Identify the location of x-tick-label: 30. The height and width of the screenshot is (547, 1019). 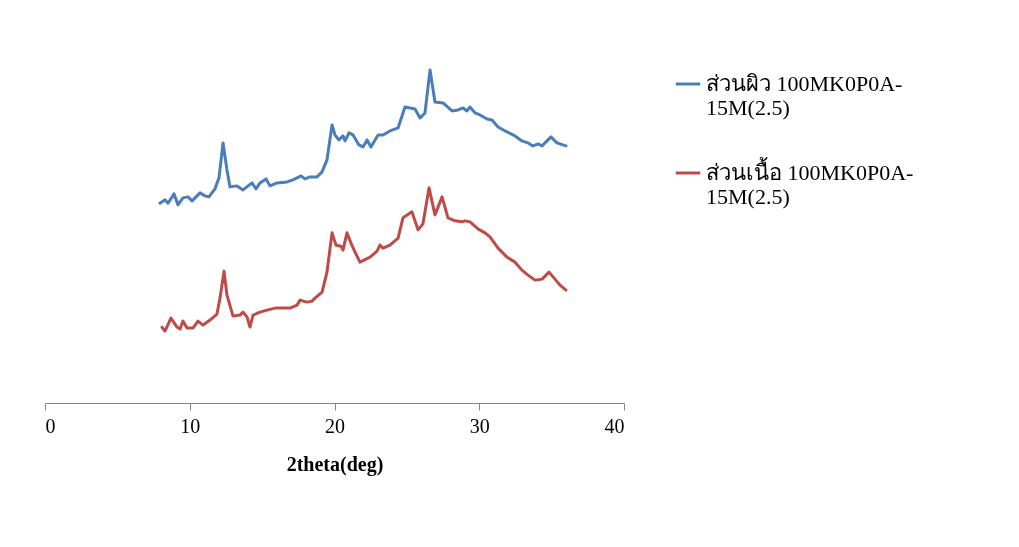
(479, 425).